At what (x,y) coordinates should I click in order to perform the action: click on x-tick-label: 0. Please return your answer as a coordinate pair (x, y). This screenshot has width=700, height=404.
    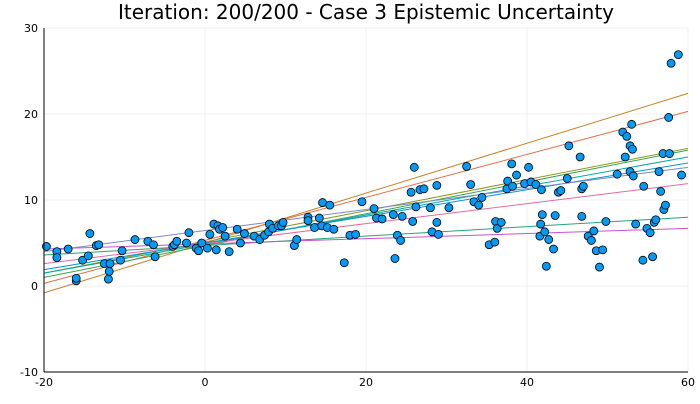
    Looking at the image, I should click on (205, 382).